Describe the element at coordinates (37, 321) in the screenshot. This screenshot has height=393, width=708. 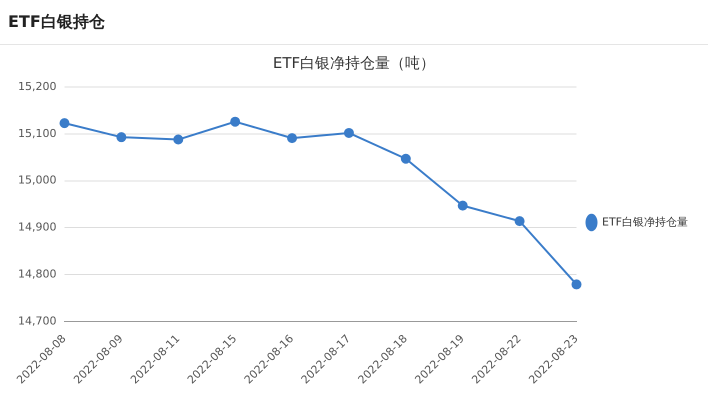
I see `y-tick-label: 14,700` at that location.